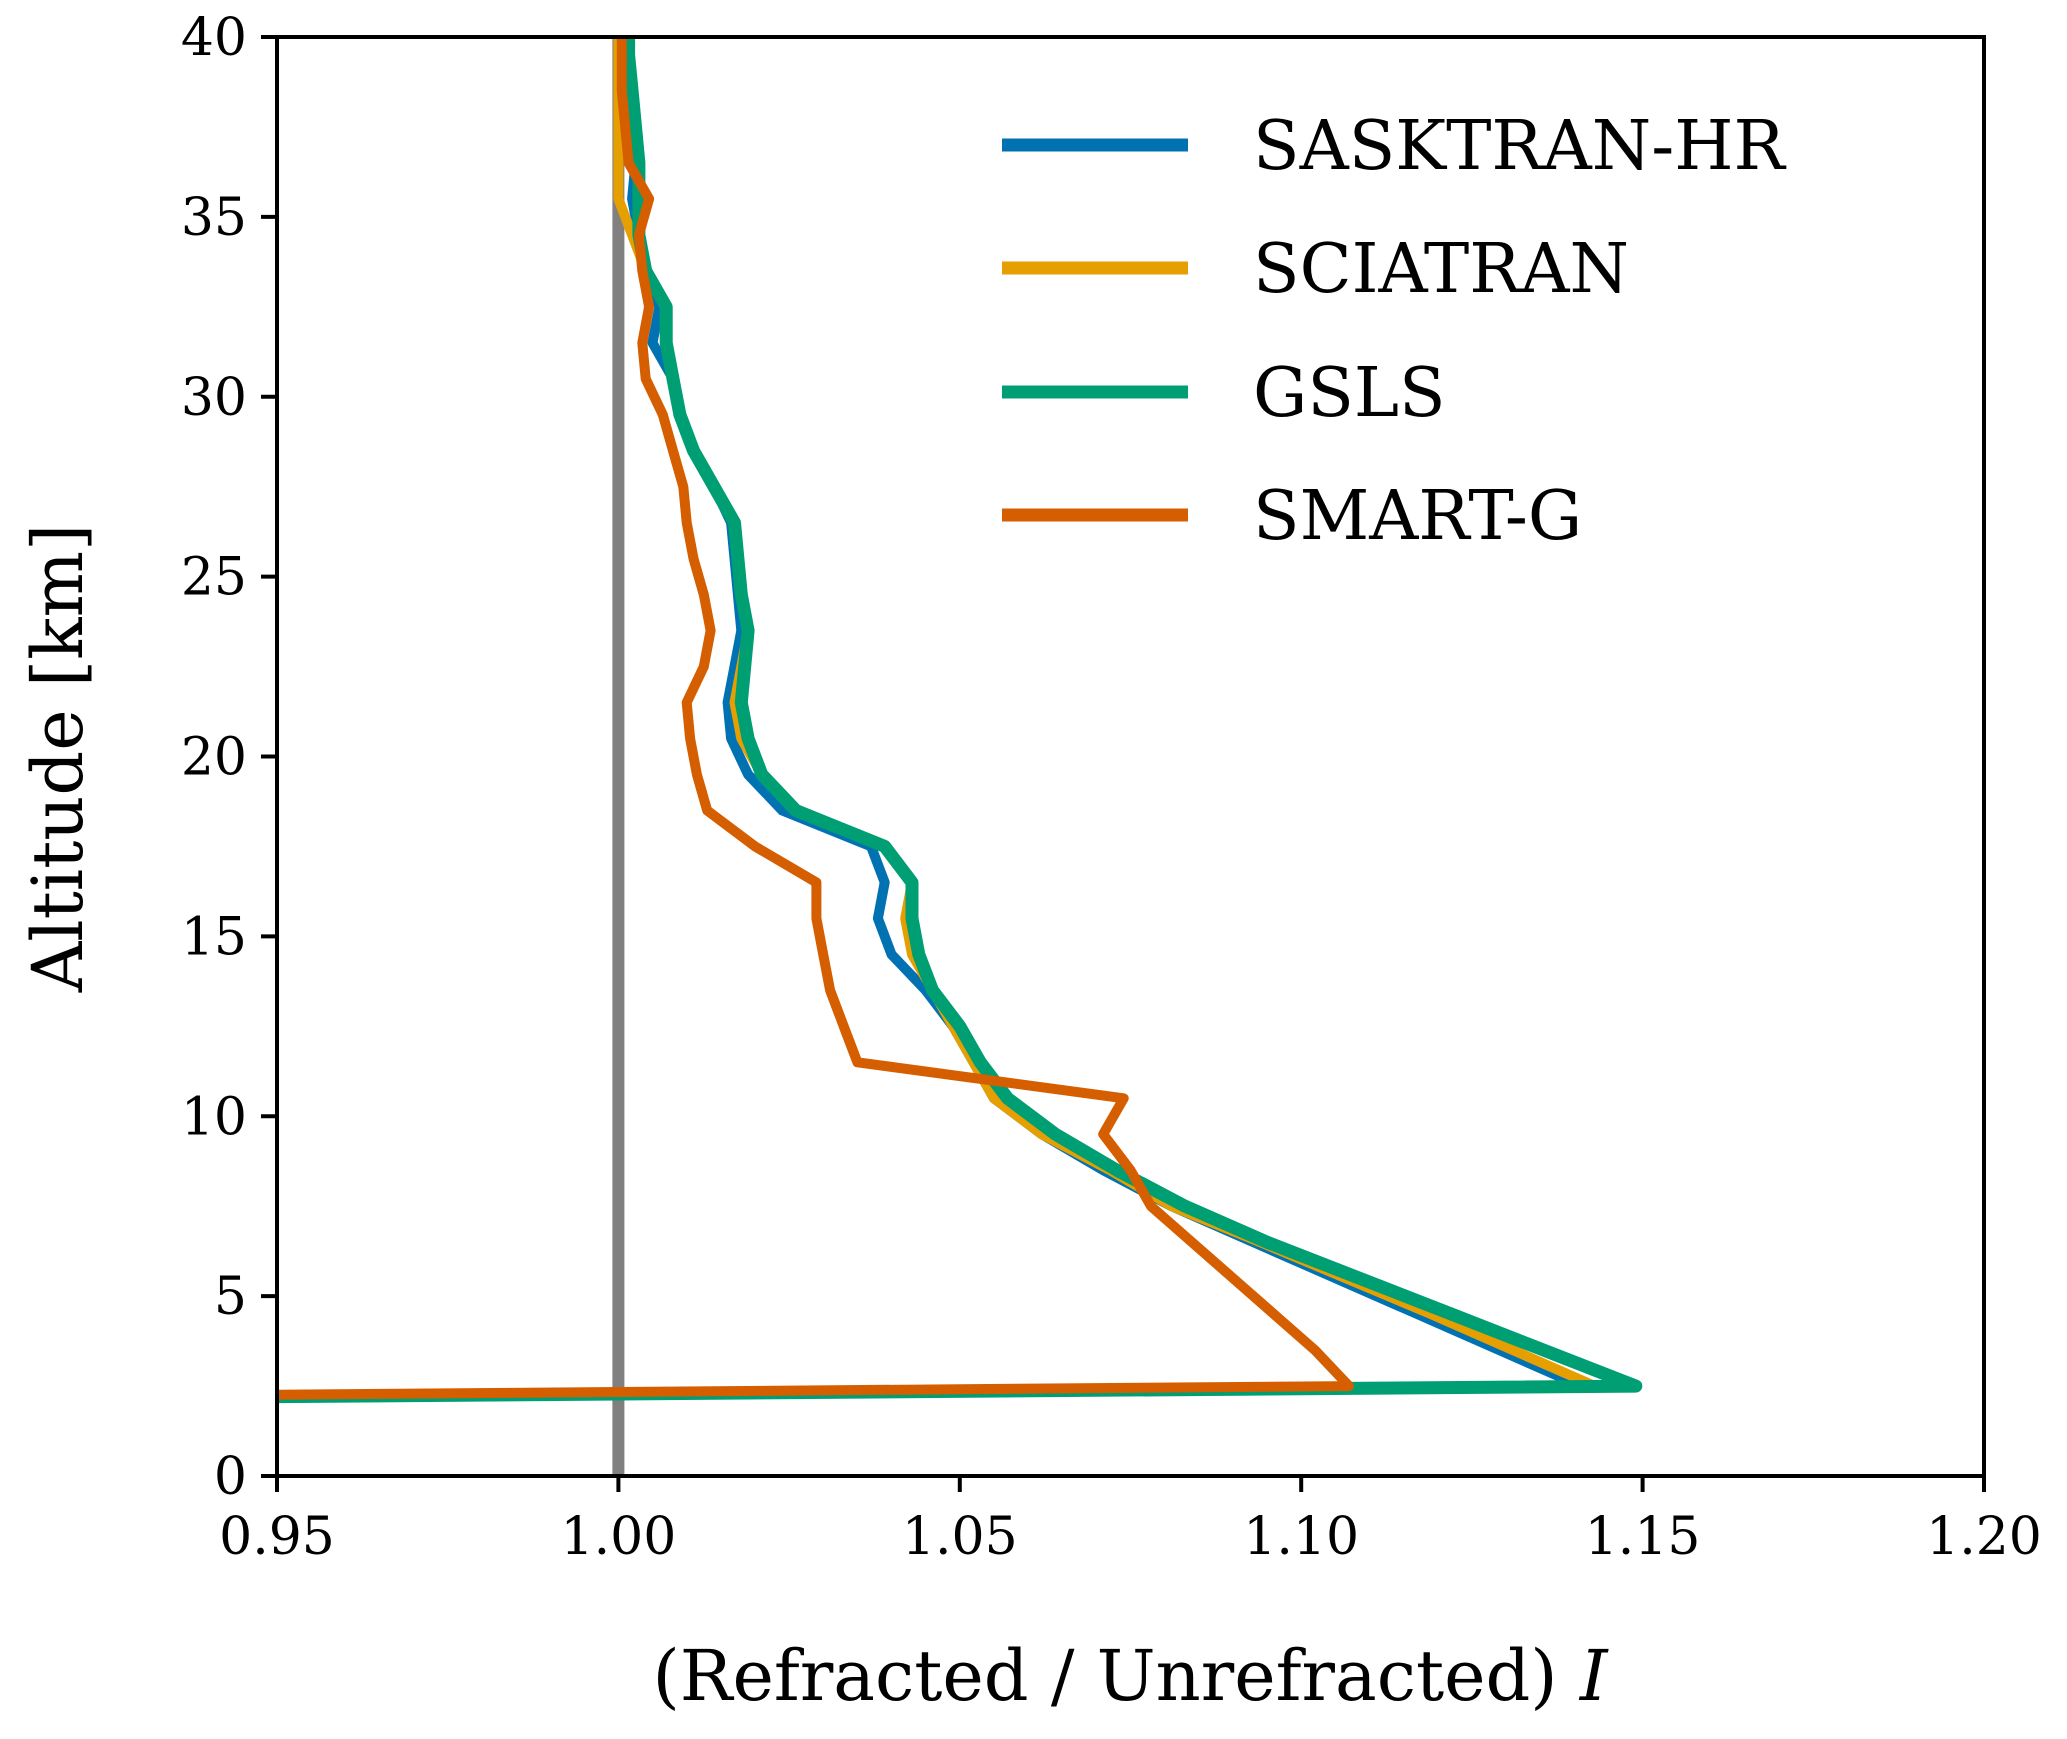 The width and height of the screenshot is (2067, 1739). What do you see at coordinates (1224, 393) in the screenshot?
I see `legend-item: GSLS` at bounding box center [1224, 393].